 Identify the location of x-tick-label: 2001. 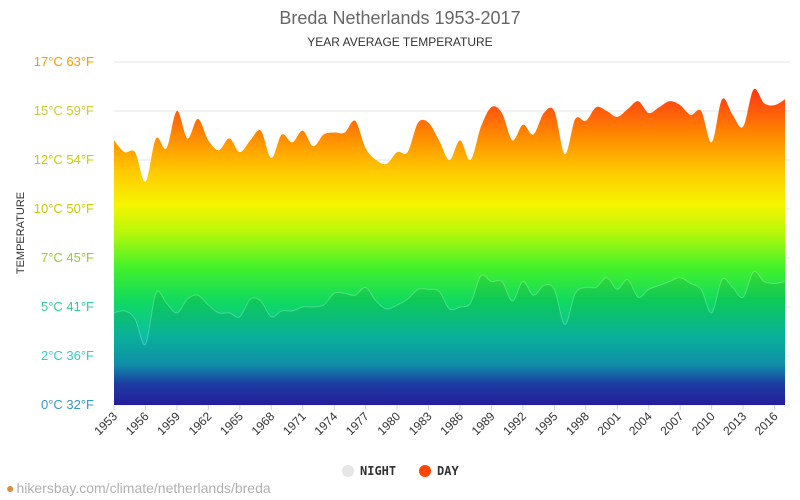
(609, 423).